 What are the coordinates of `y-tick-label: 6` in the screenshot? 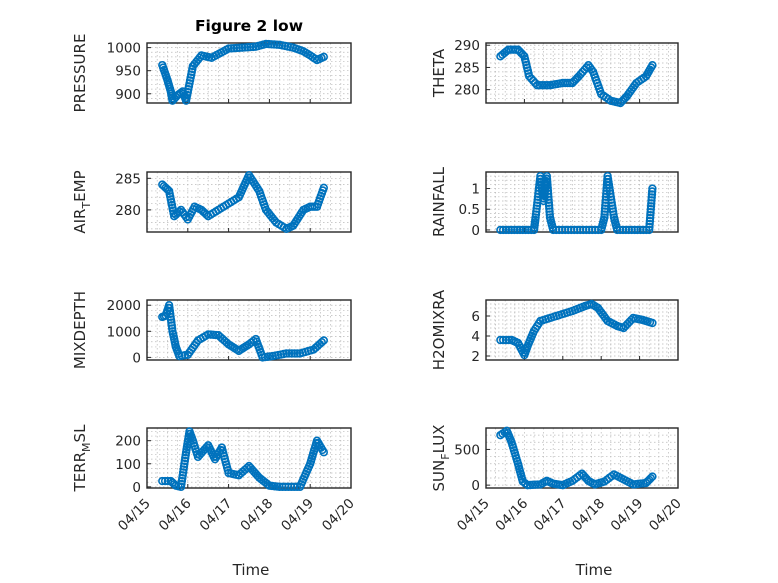 It's located at (475, 317).